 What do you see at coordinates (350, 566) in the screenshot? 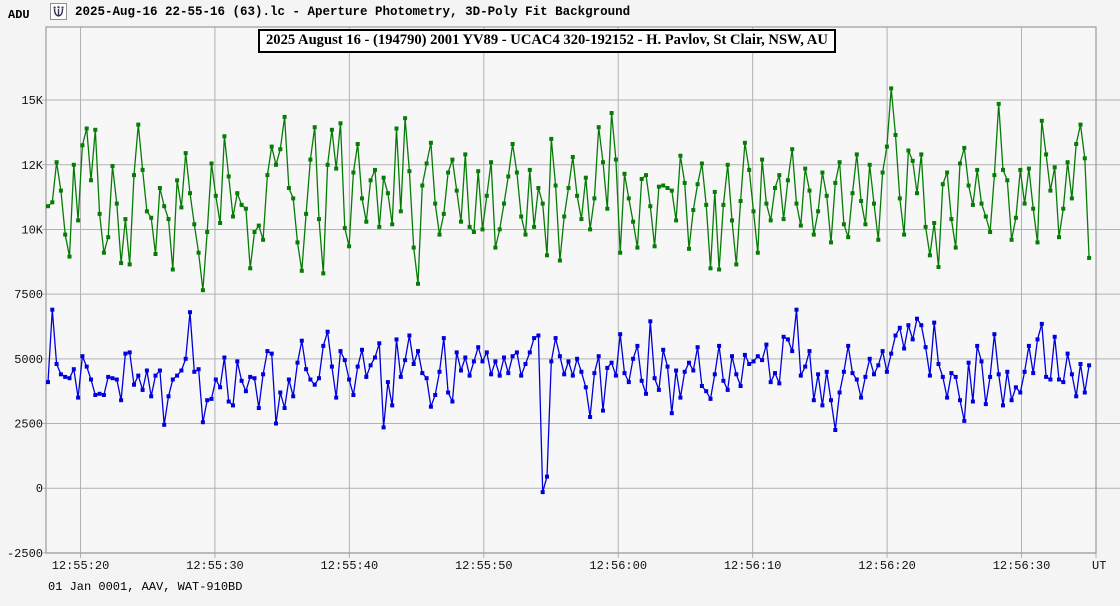
I see `x-tick-label: 12:55:40` at bounding box center [350, 566].